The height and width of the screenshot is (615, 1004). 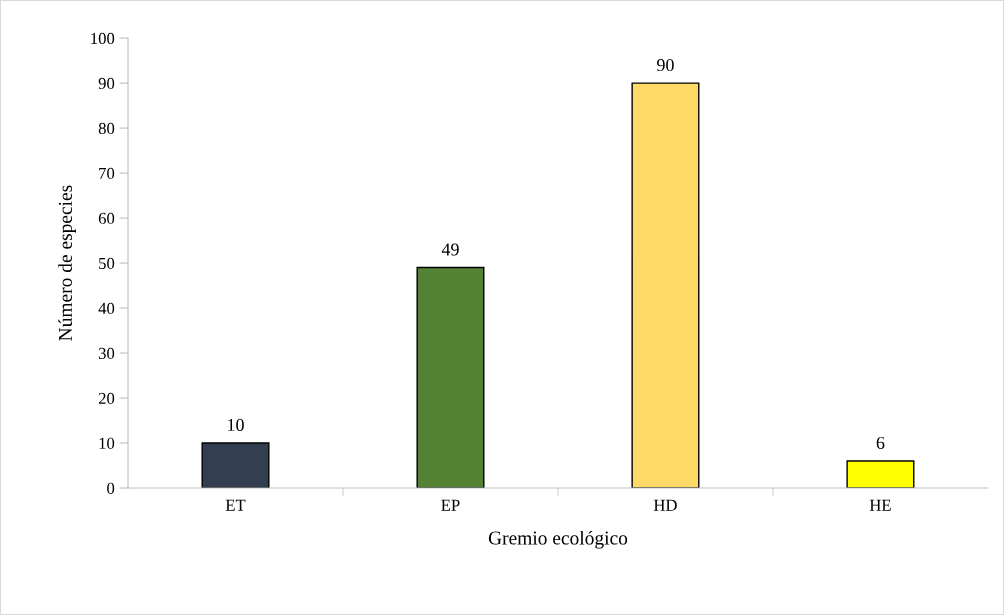 What do you see at coordinates (880, 505) in the screenshot?
I see `x-tick-label: HE` at bounding box center [880, 505].